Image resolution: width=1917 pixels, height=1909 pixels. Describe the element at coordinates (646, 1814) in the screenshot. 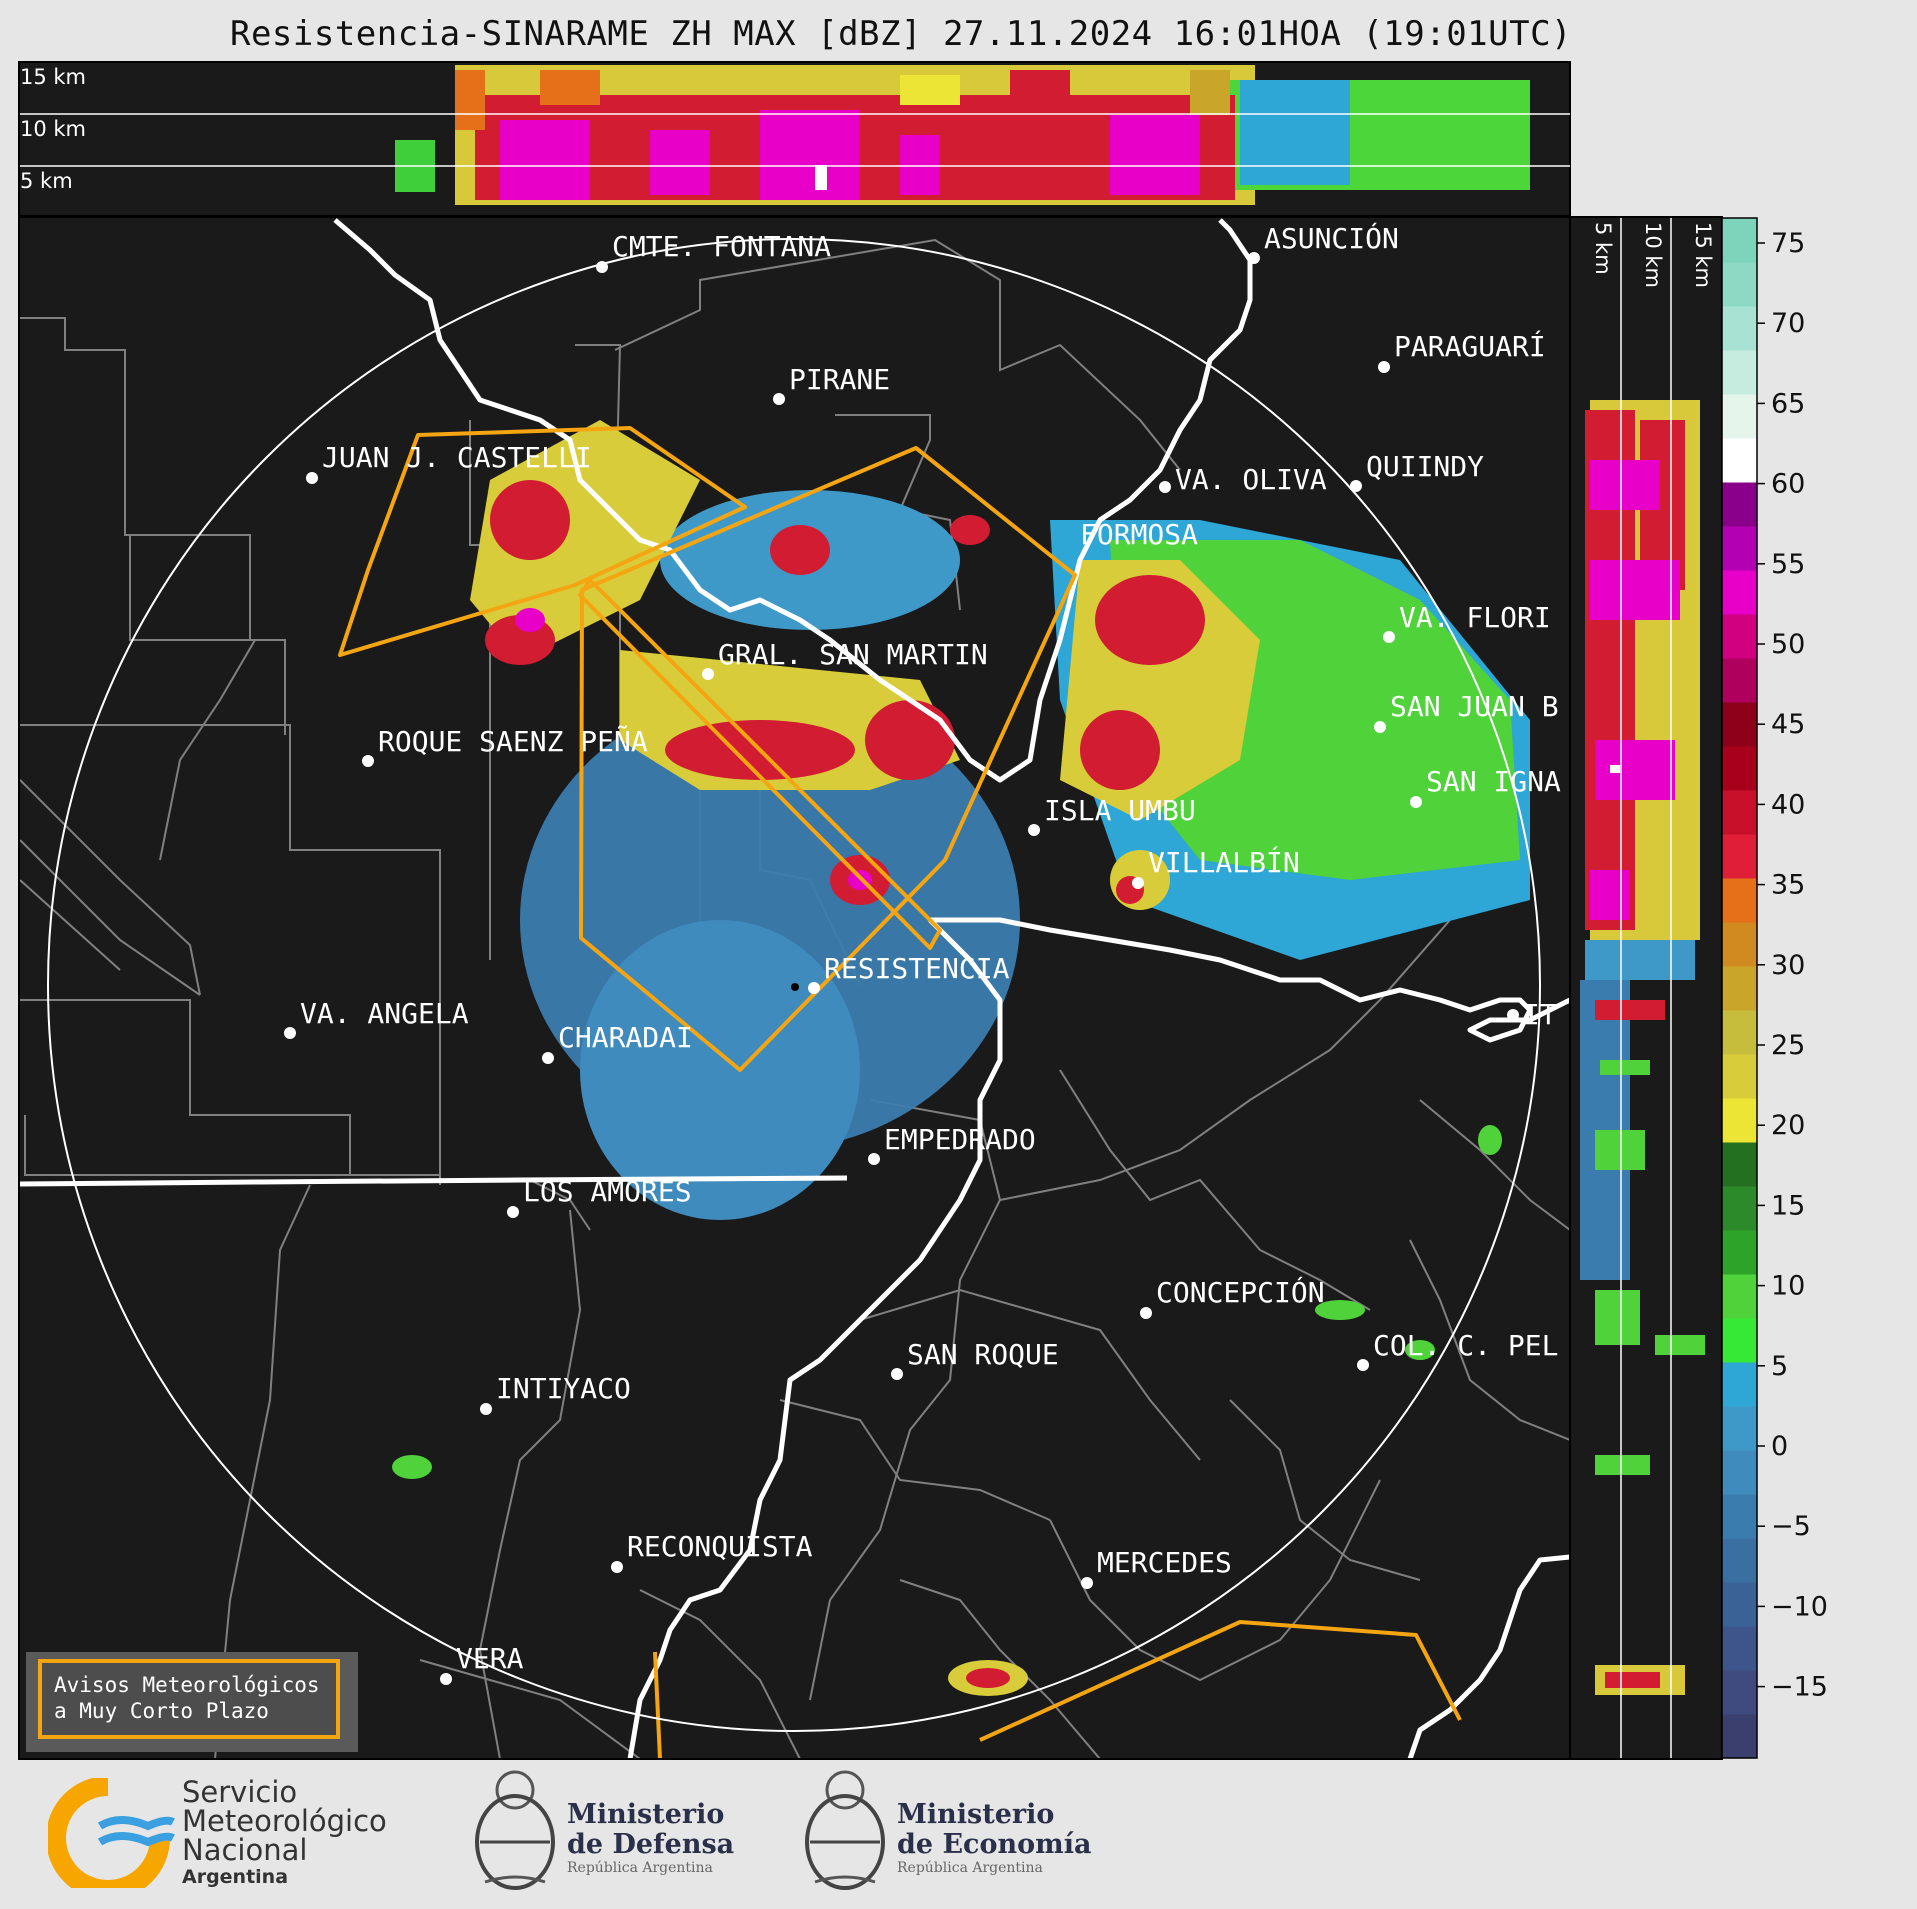

I see `defensa-line1: Ministerio` at that location.